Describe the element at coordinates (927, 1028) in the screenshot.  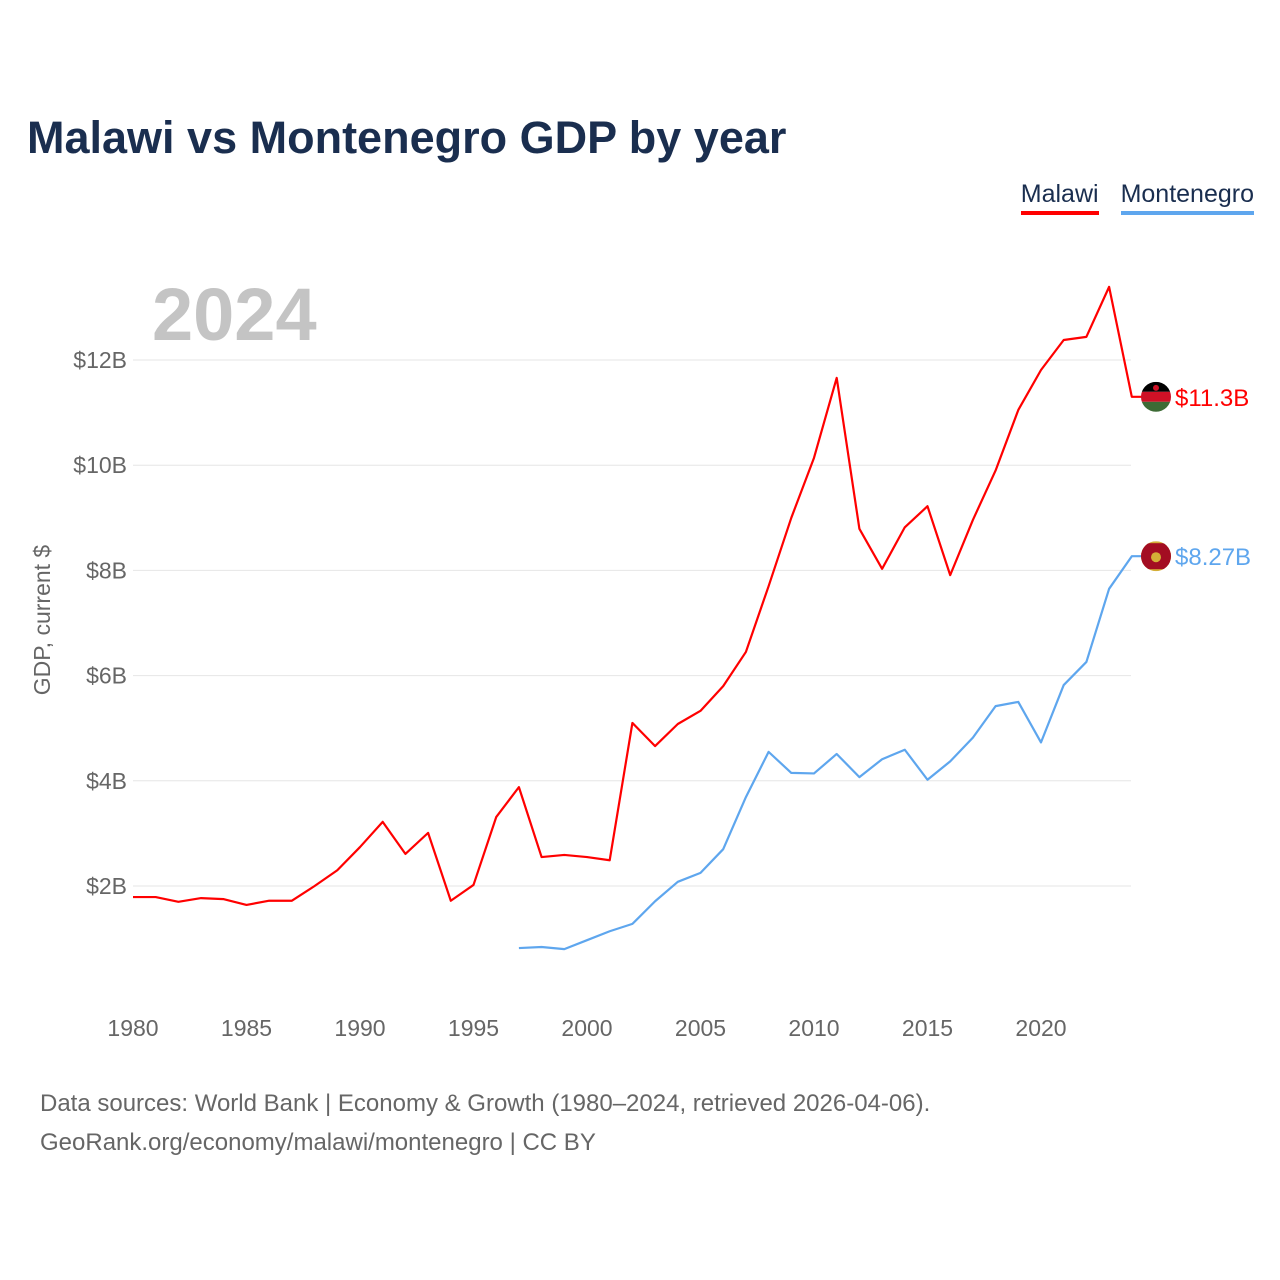
I see `x-tick-label: 2015` at that location.